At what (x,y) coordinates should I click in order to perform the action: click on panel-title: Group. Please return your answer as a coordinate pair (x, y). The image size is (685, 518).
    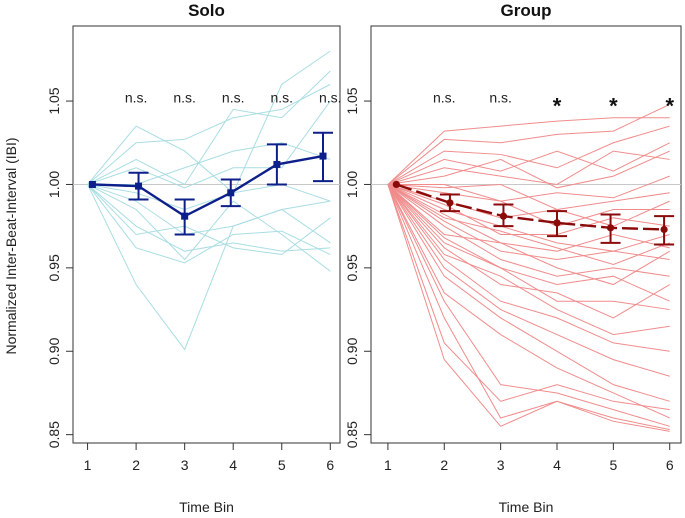
    Looking at the image, I should click on (526, 10).